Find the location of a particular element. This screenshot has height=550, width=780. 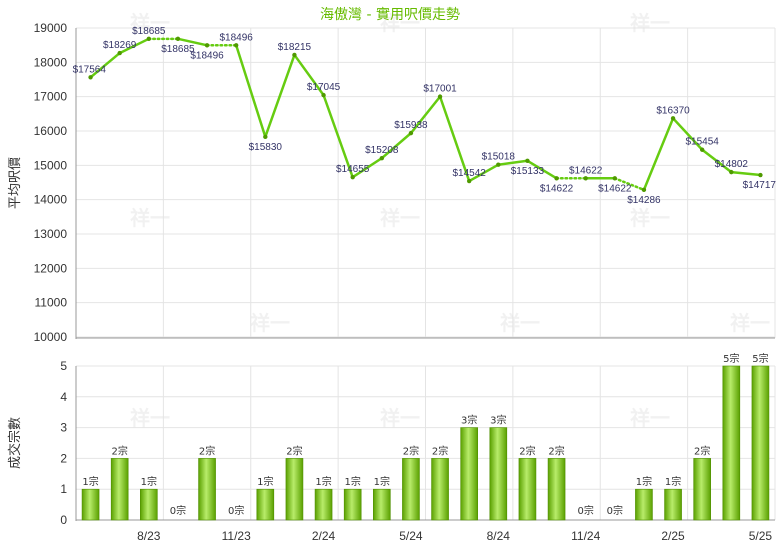

price-point-label: $18685 is located at coordinates (178, 49).